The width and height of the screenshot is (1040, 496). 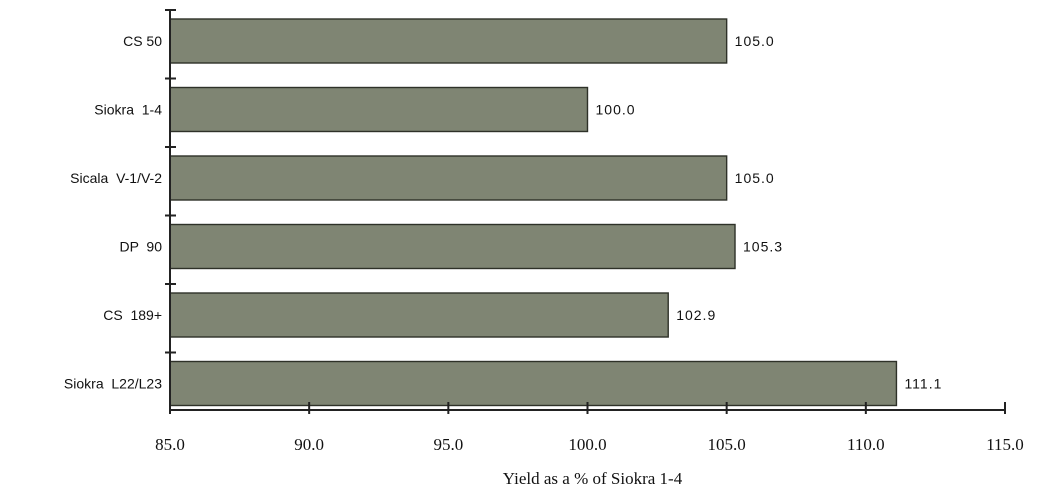 What do you see at coordinates (727, 444) in the screenshot?
I see `x-tick-label: 105.0` at bounding box center [727, 444].